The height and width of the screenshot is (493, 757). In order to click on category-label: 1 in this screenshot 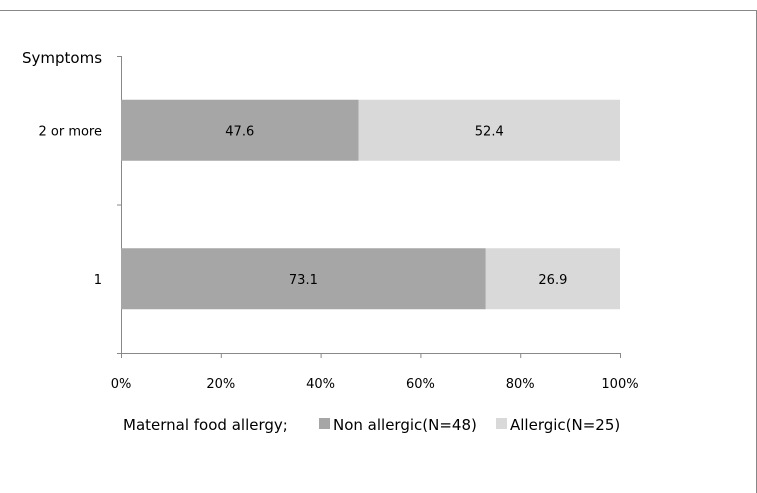, I will do `click(98, 280)`.